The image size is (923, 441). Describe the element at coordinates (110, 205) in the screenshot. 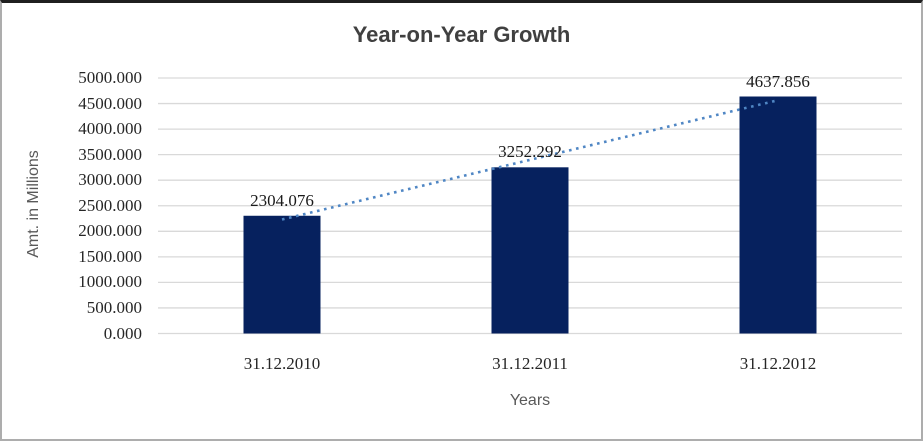

I see `y-axis-tick-label: 2500.000` at that location.